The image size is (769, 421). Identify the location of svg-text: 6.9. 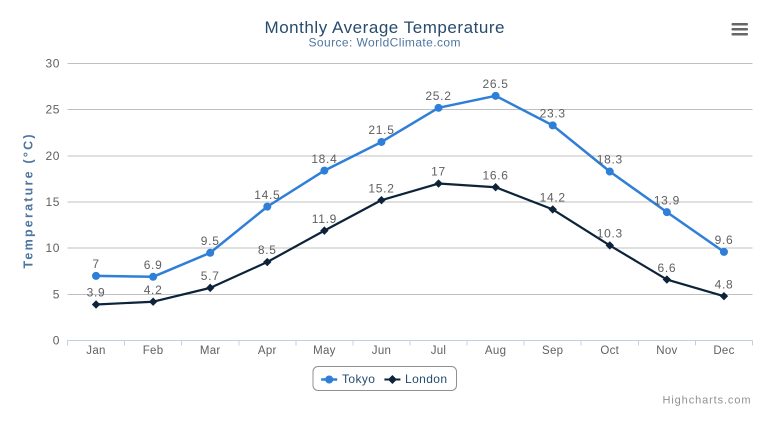
(153, 265).